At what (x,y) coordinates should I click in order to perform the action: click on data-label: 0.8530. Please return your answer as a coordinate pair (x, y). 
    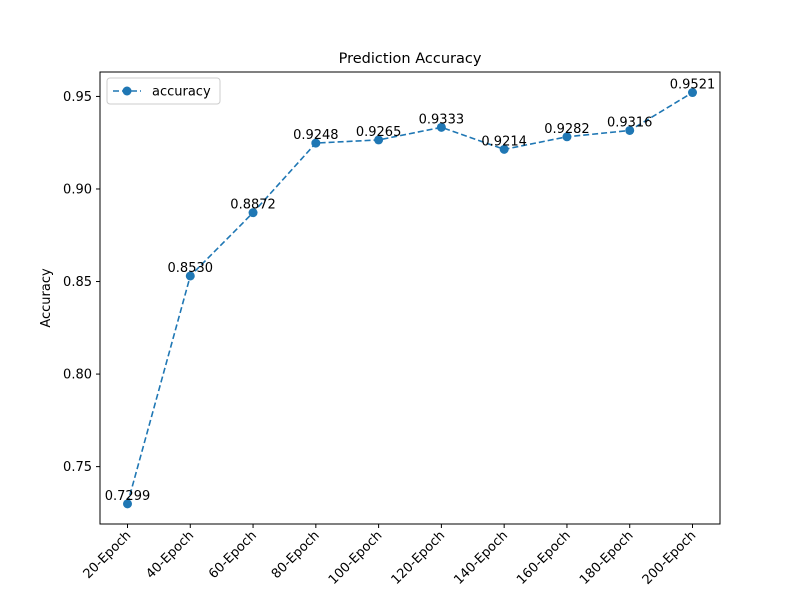
    Looking at the image, I should click on (191, 268).